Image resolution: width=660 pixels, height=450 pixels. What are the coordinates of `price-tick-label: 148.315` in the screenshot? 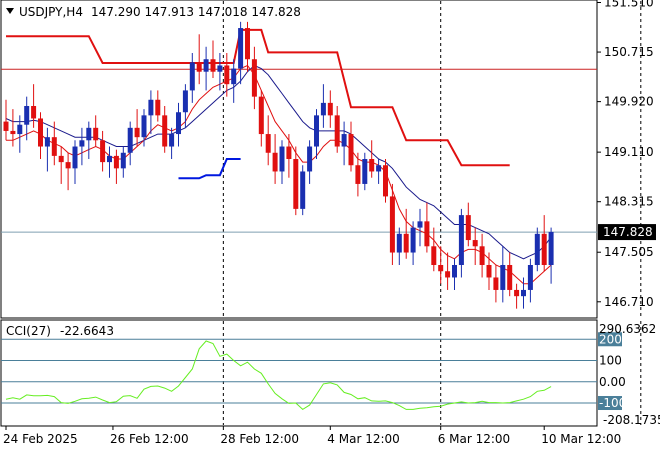 It's located at (629, 202).